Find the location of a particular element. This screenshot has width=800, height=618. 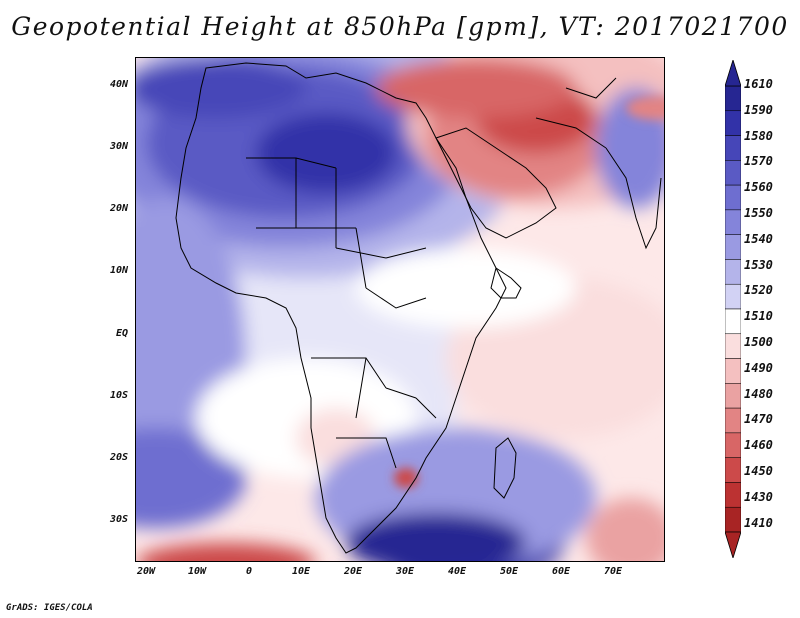

lat-tick-20n: 20N is located at coordinates (118, 208).